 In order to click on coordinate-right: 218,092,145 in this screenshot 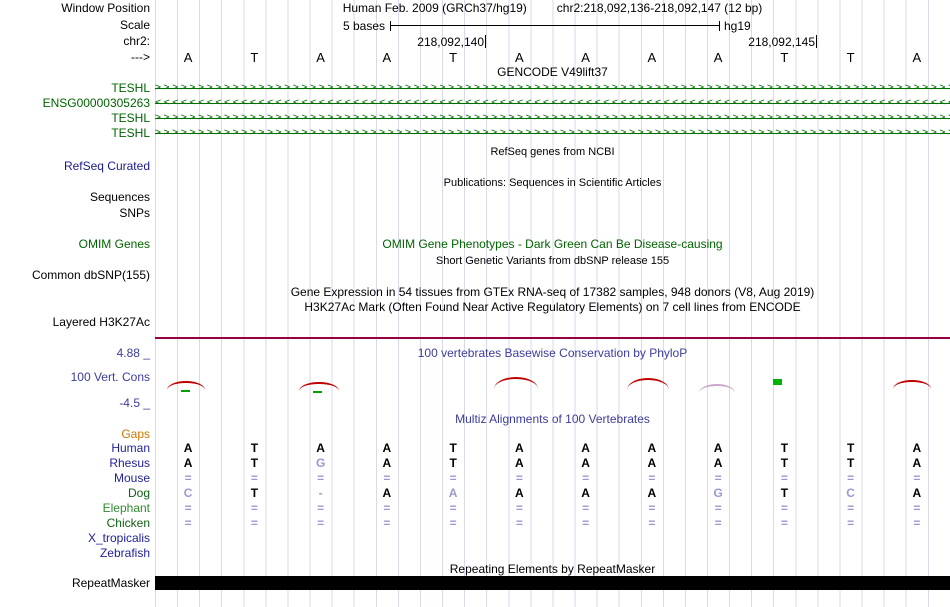, I will do `click(781, 42)`.